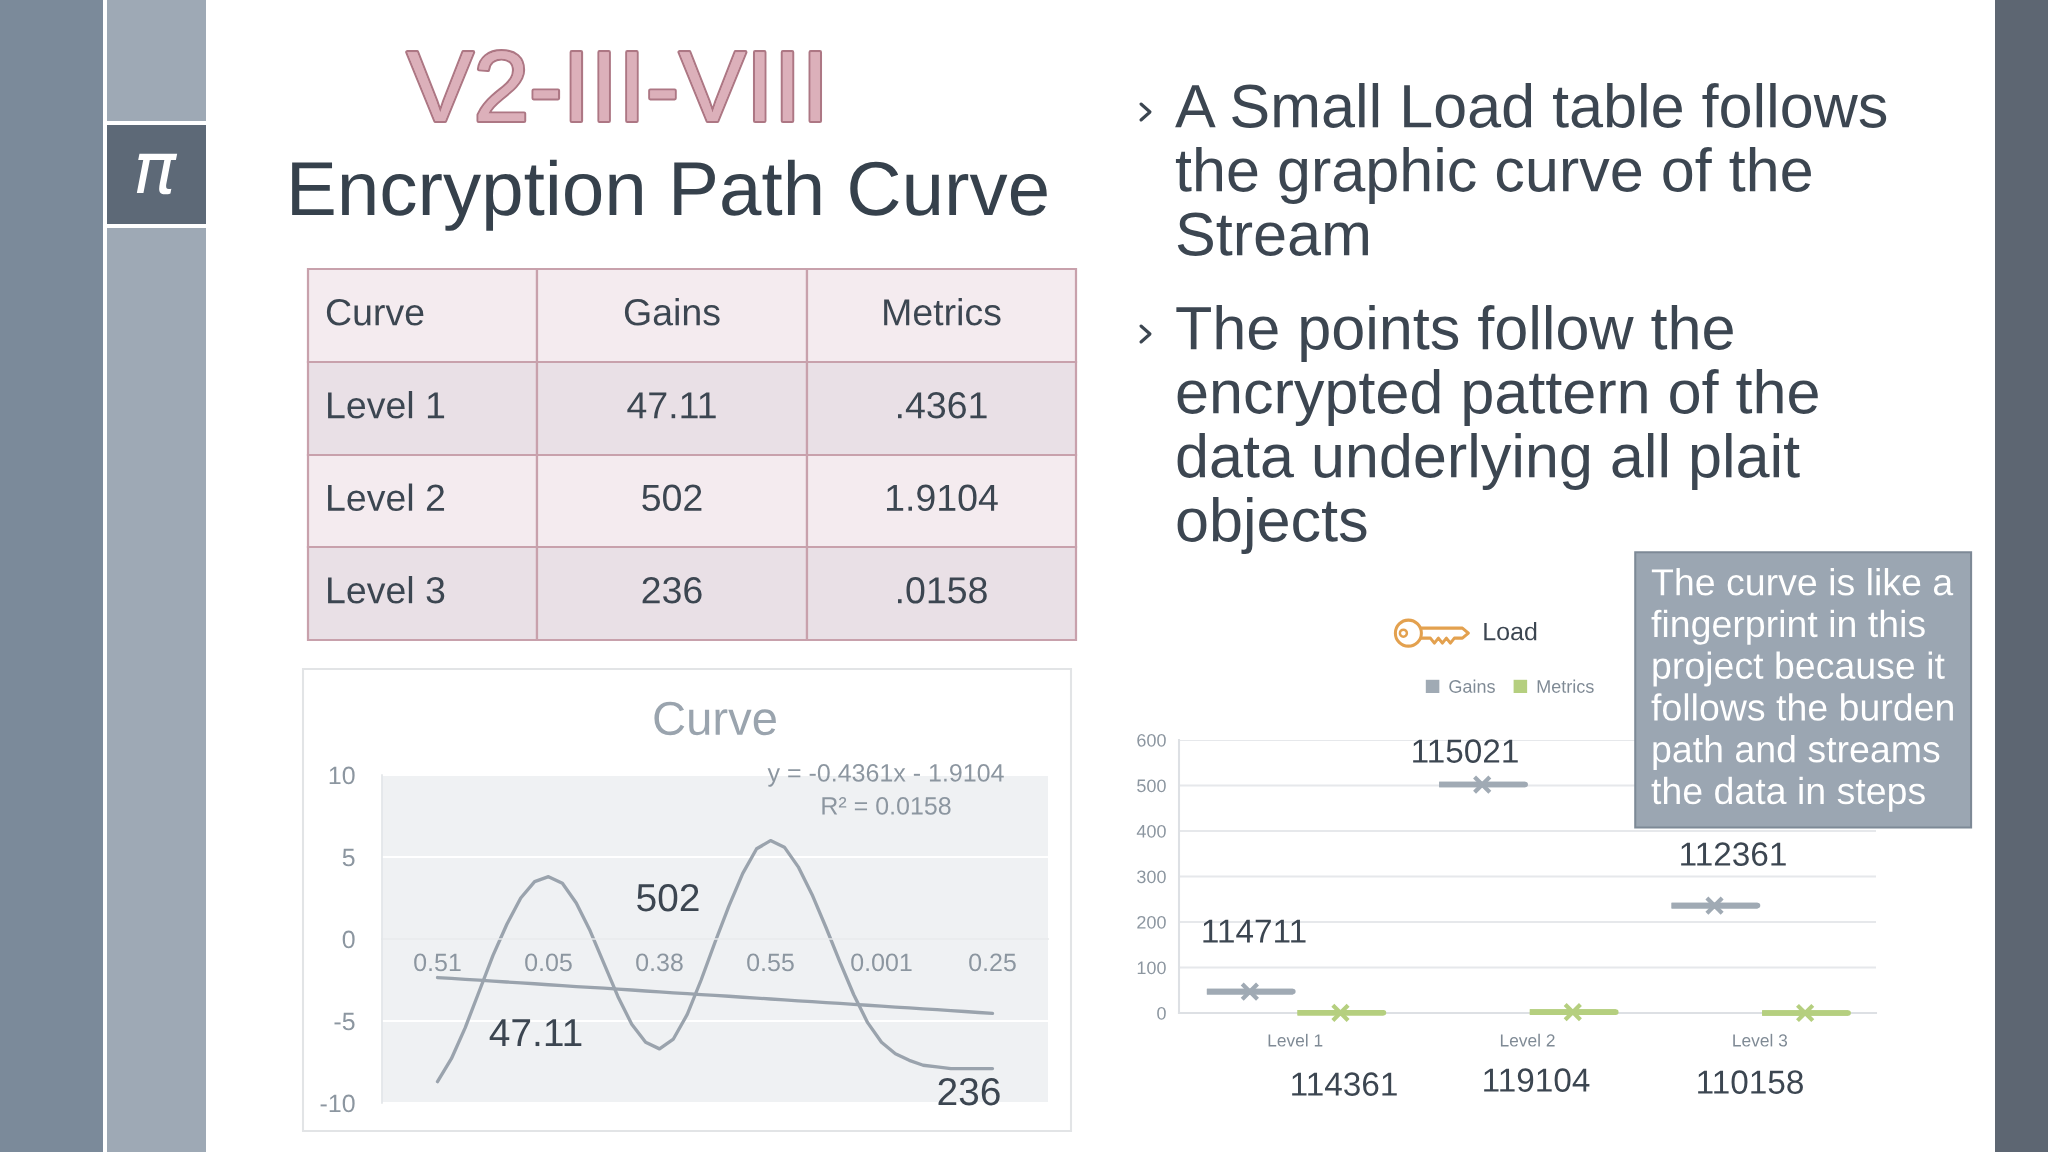 This screenshot has height=1152, width=2048. I want to click on annotation: 112361, so click(1733, 854).